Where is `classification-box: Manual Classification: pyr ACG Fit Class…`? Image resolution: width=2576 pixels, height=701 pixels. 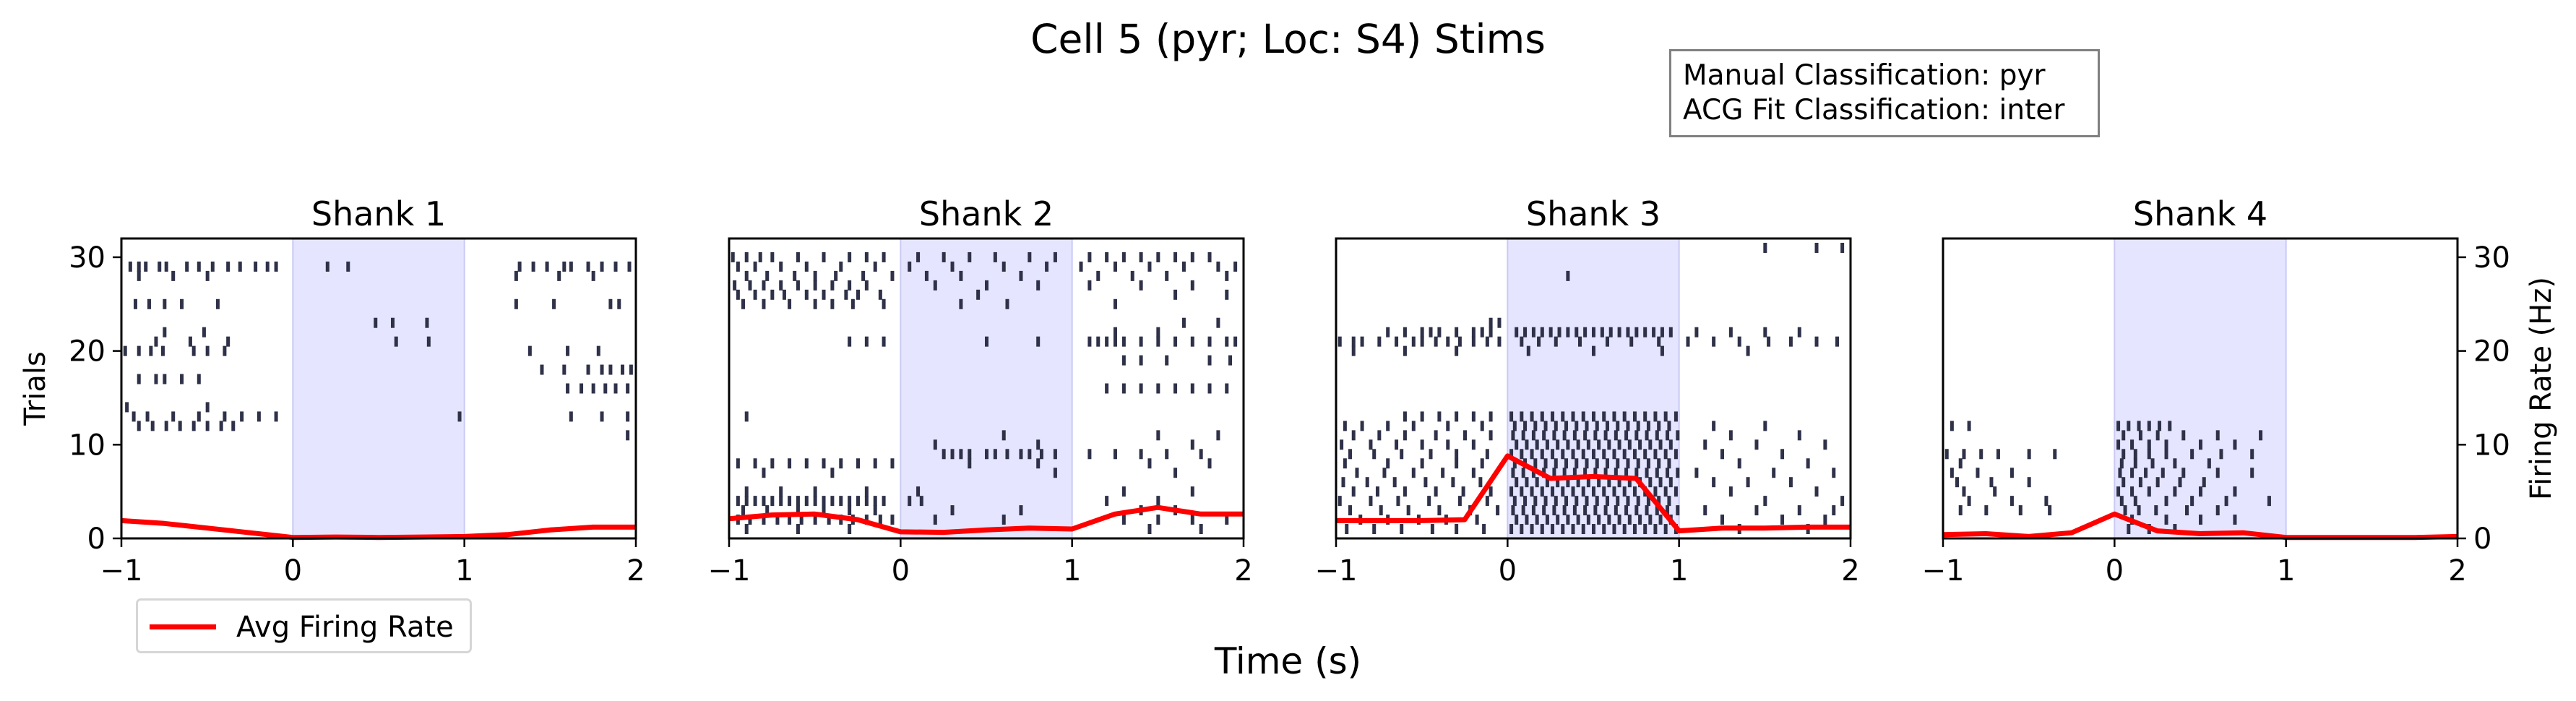
classification-box: Manual Classification: pyr ACG Fit Class… is located at coordinates (1884, 93).